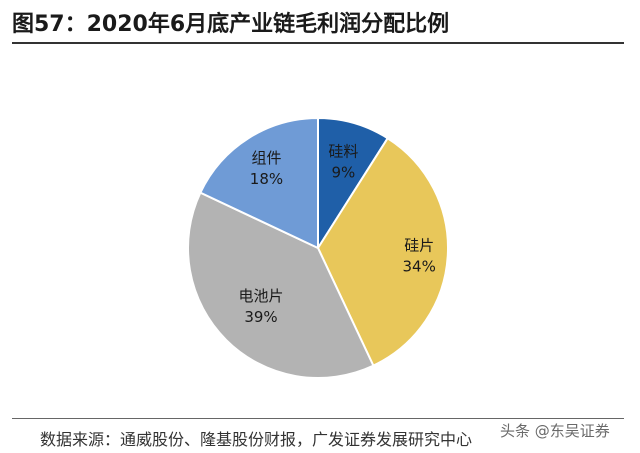 The height and width of the screenshot is (453, 640). What do you see at coordinates (318, 418) in the screenshot?
I see `source-divider` at bounding box center [318, 418].